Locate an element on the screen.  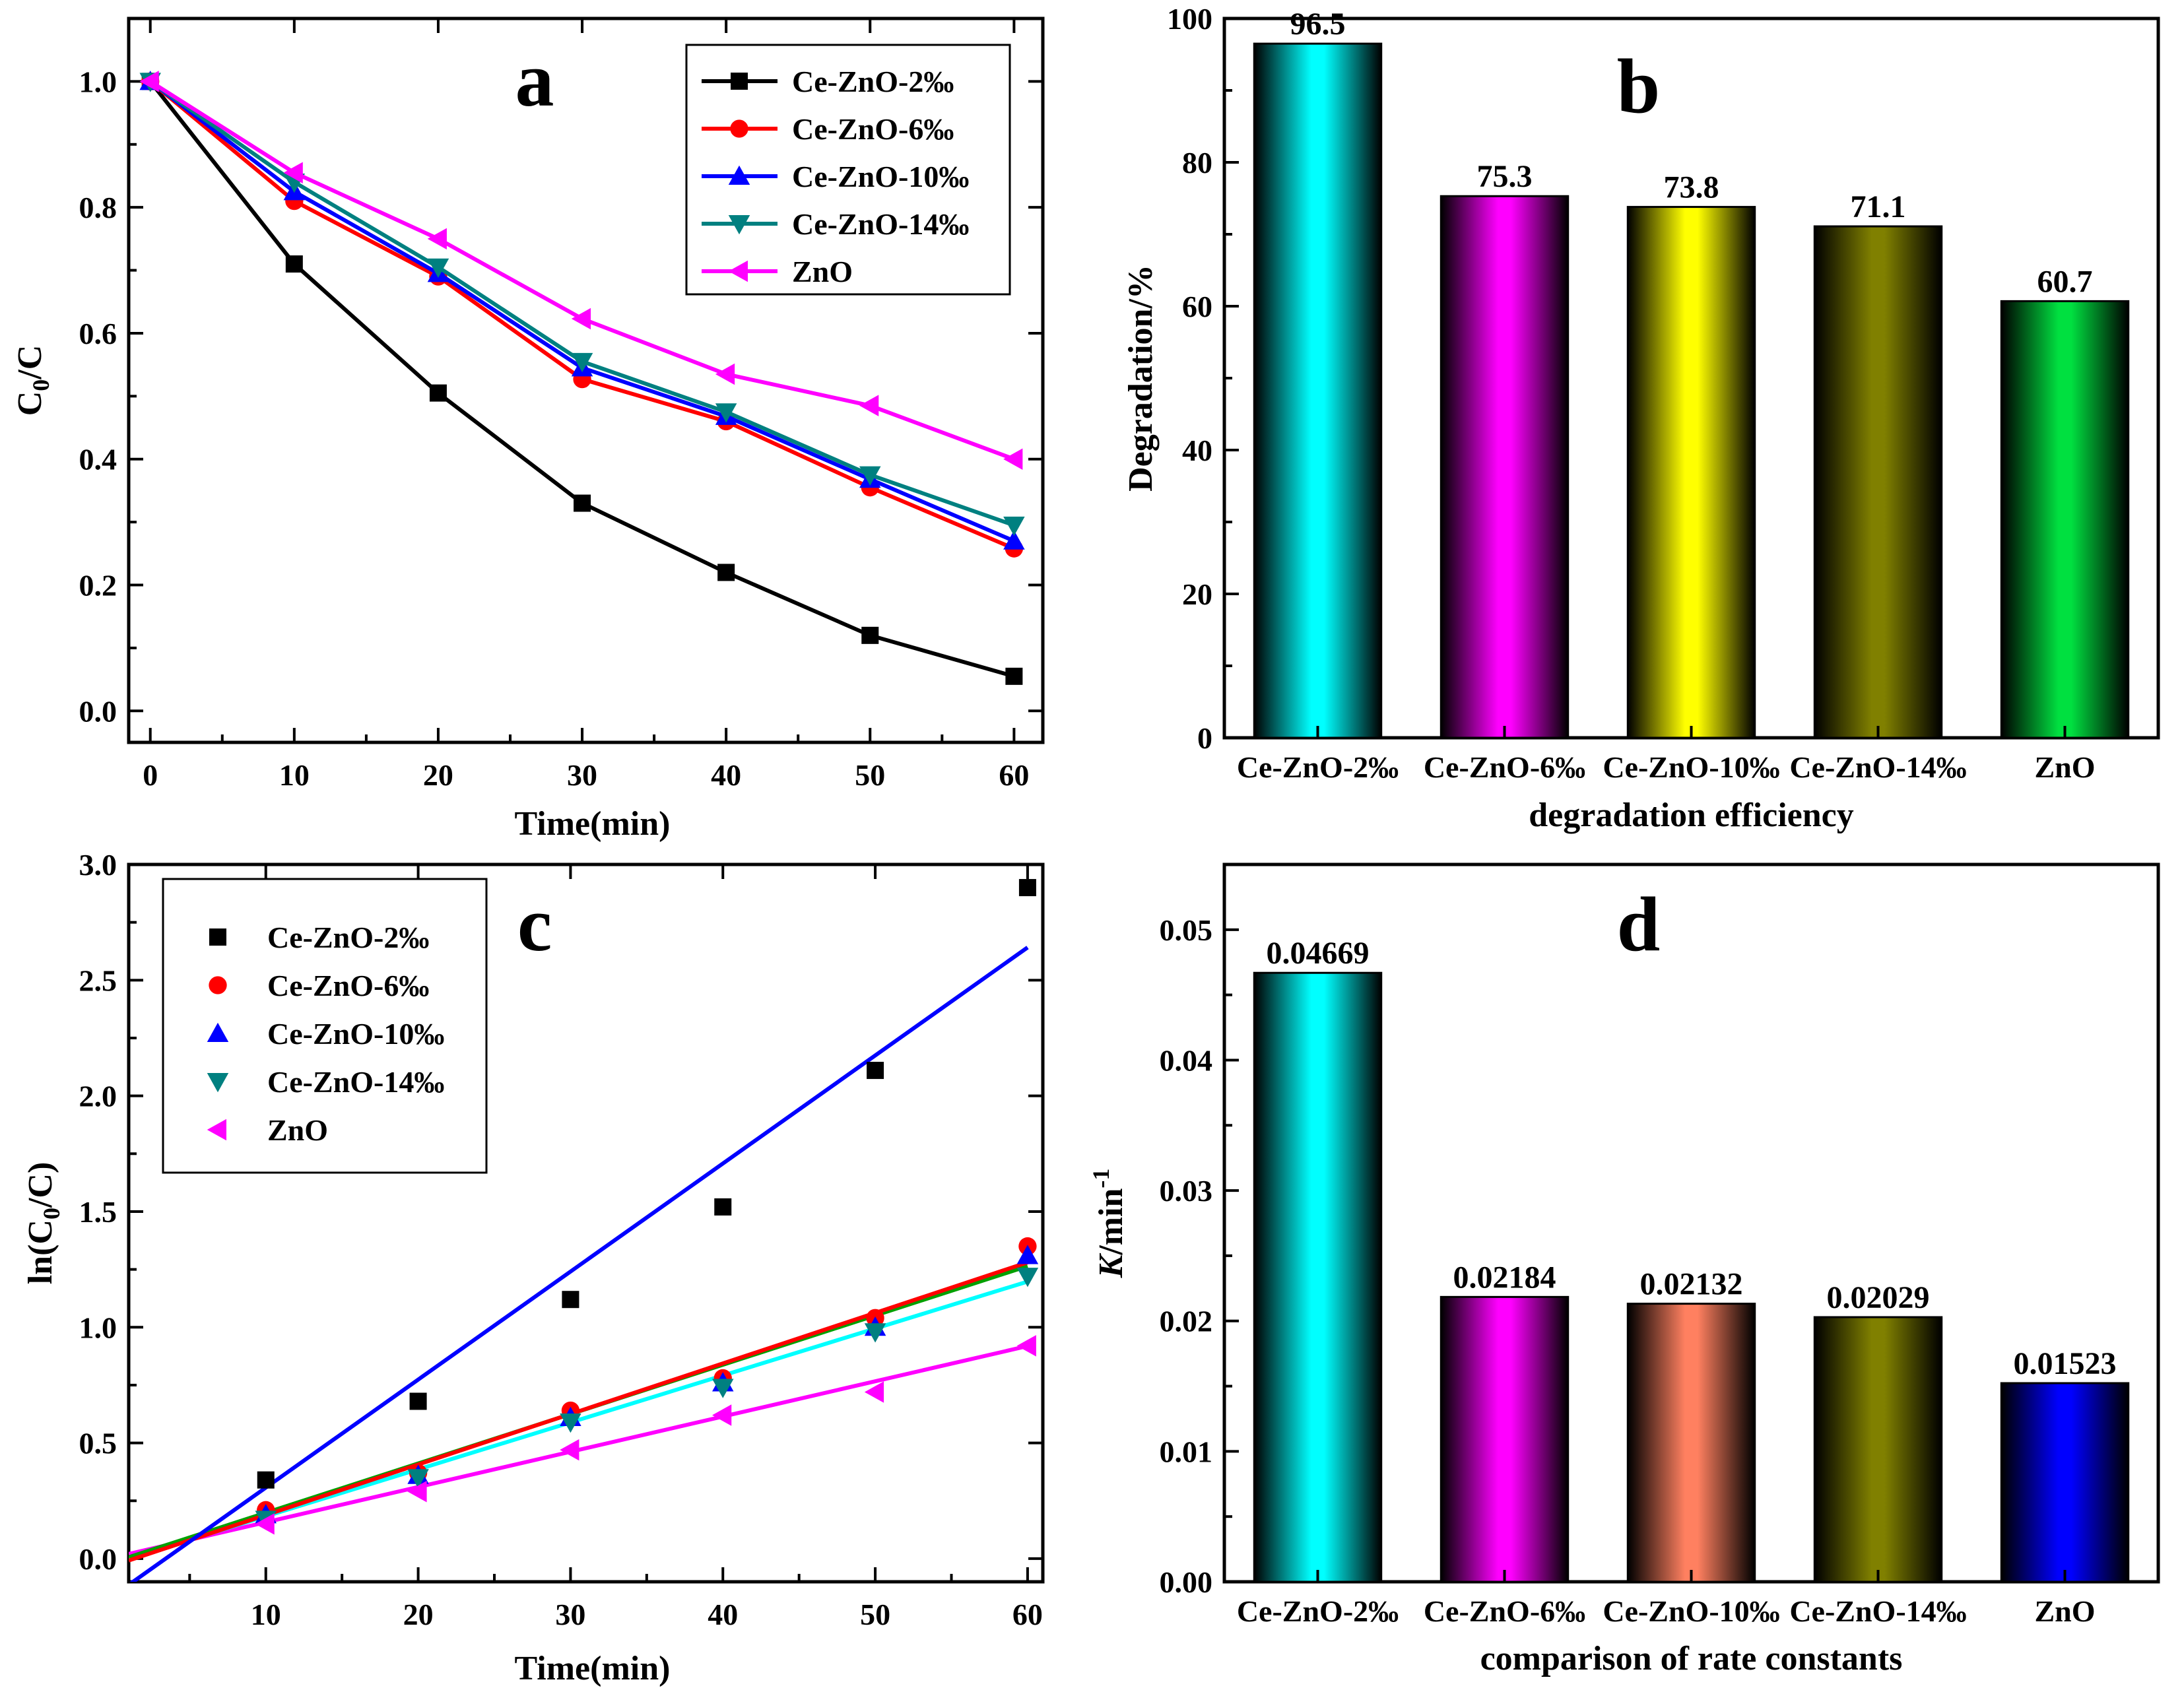
panel-letter-a: a is located at coordinates (534, 79).